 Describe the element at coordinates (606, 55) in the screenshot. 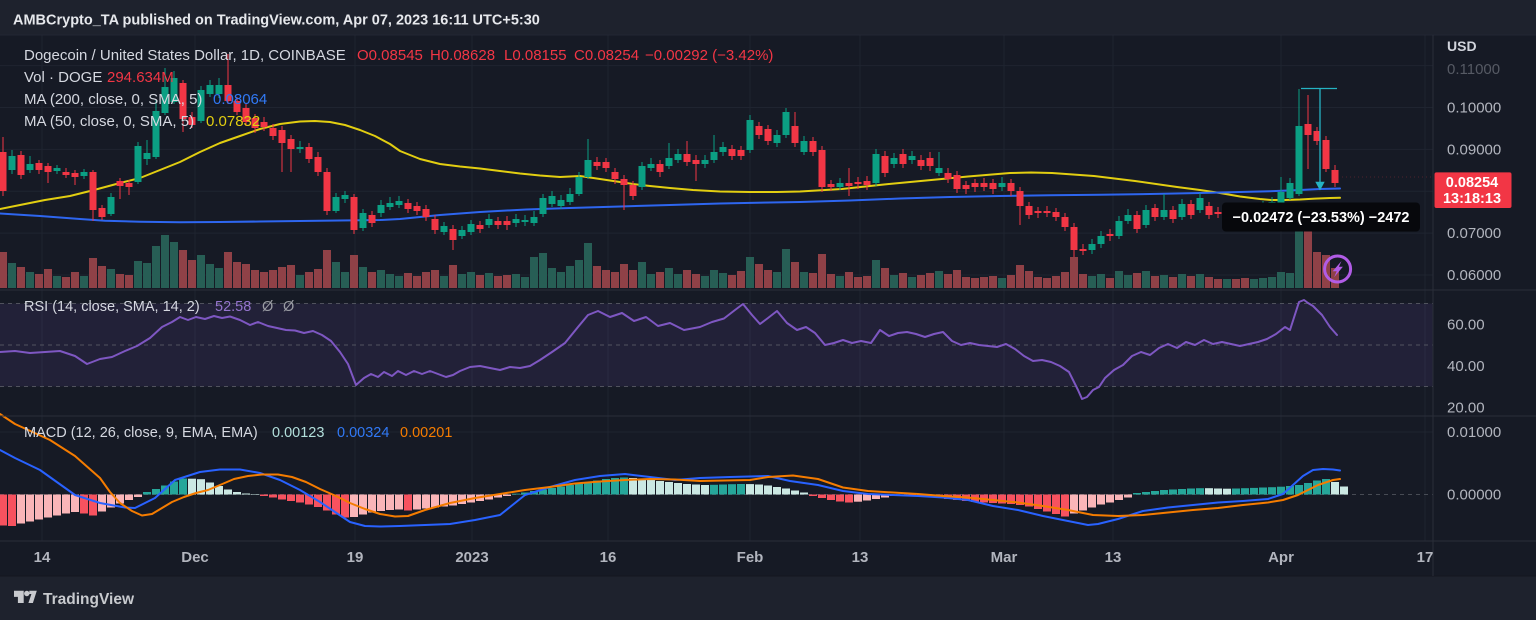

I see `svg-text: C0.08254` at that location.